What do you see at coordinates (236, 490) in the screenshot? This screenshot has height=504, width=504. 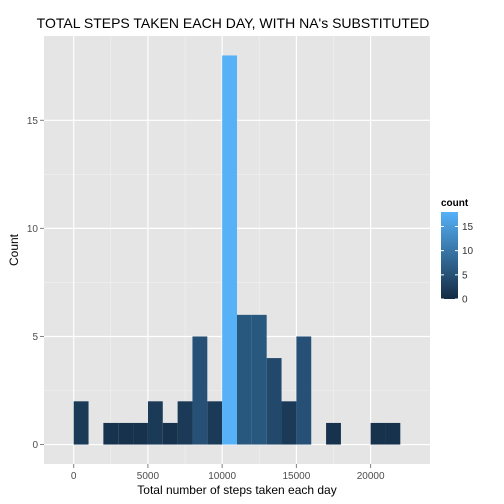 I see `x-axis-title: Total number of steps taken each day` at bounding box center [236, 490].